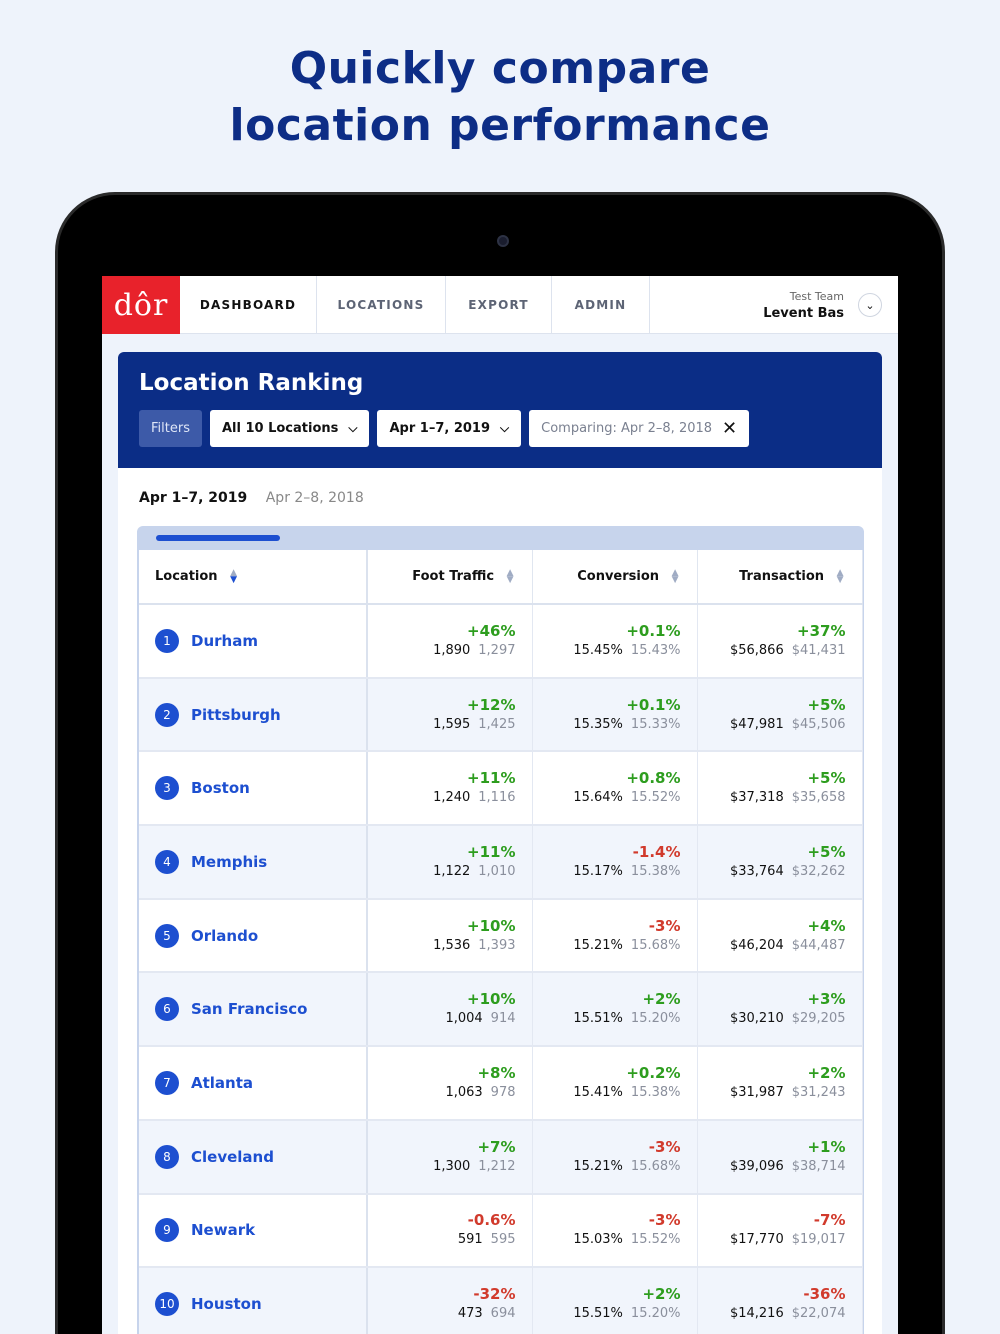  I want to click on column-header-conversion: Conversion ▲ ▼, so click(615, 577).